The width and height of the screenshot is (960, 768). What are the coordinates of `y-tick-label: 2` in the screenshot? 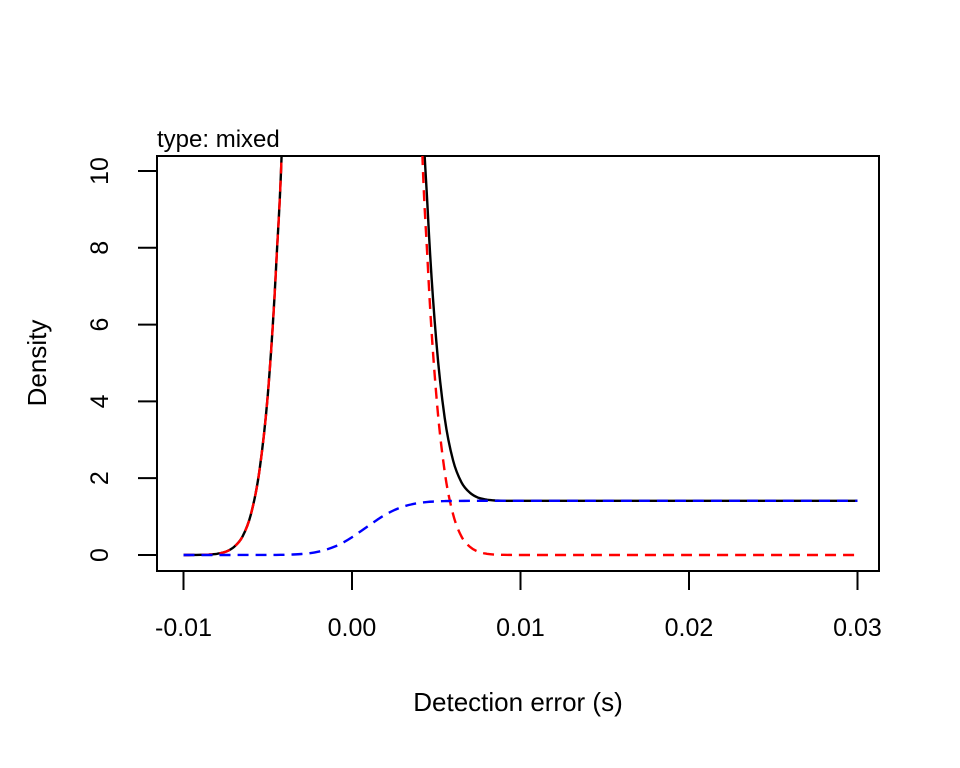 It's located at (100, 478).